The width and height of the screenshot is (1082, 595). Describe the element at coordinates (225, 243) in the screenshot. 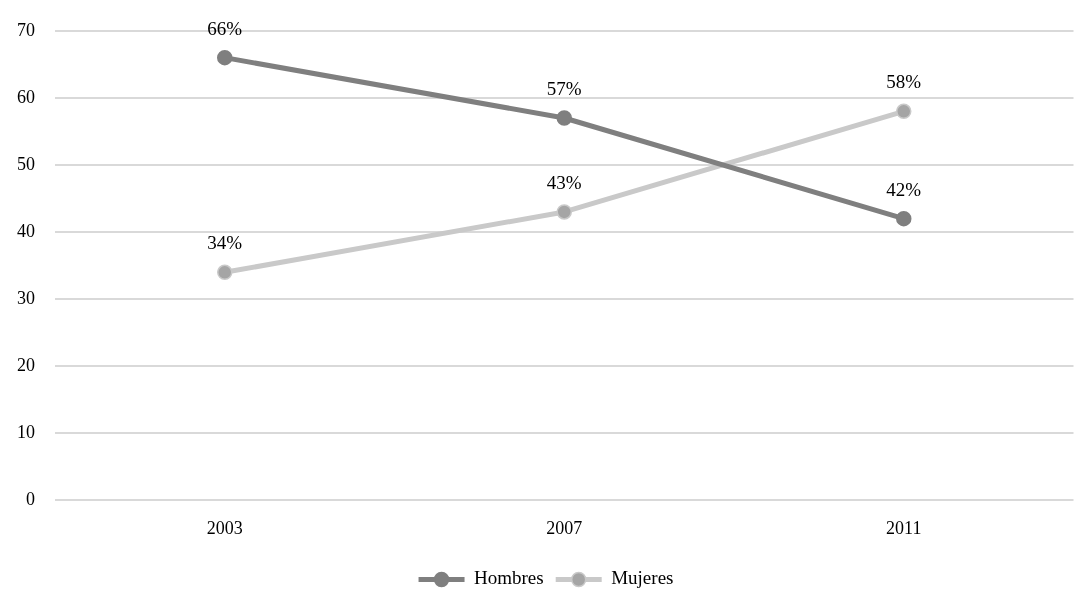

I see `data-label: 34%` at that location.